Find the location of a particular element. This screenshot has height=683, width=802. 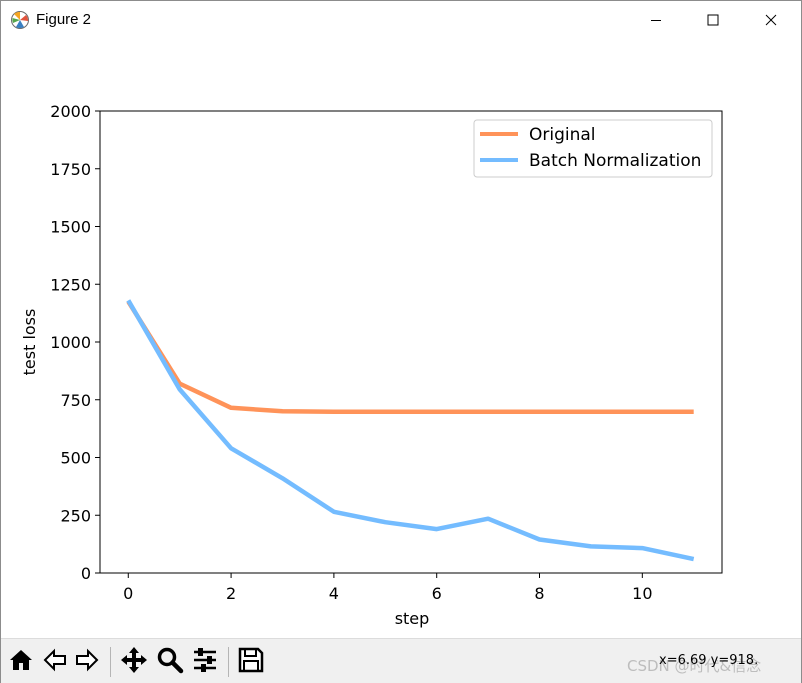

magnifier-icon is located at coordinates (170, 662).